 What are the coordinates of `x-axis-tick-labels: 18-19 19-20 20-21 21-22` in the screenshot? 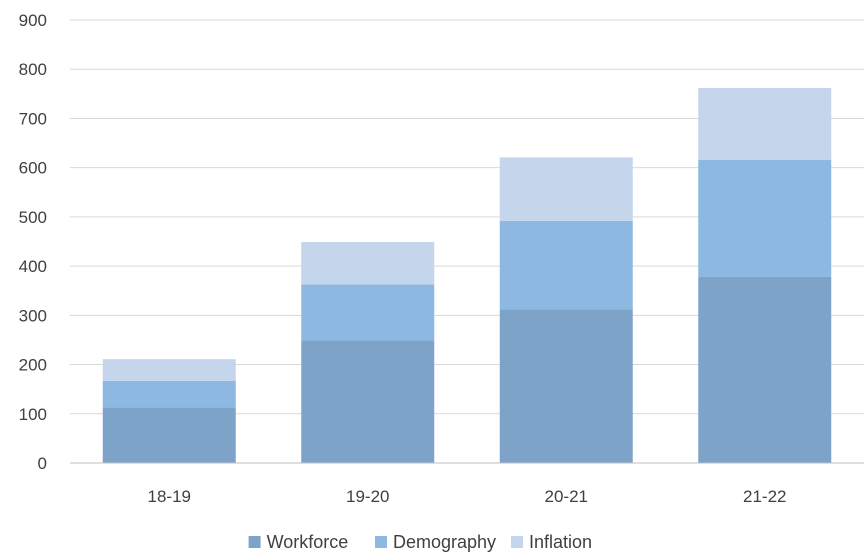 It's located at (467, 496).